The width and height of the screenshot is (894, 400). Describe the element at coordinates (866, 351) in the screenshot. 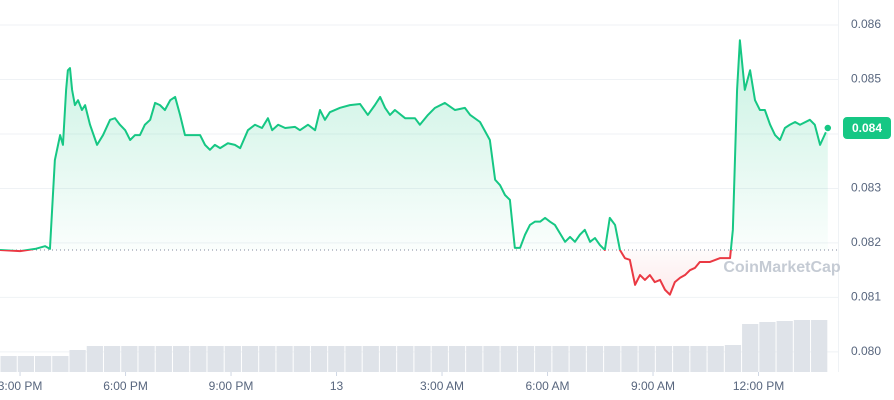

I see `y-tick-label: 0.080` at that location.